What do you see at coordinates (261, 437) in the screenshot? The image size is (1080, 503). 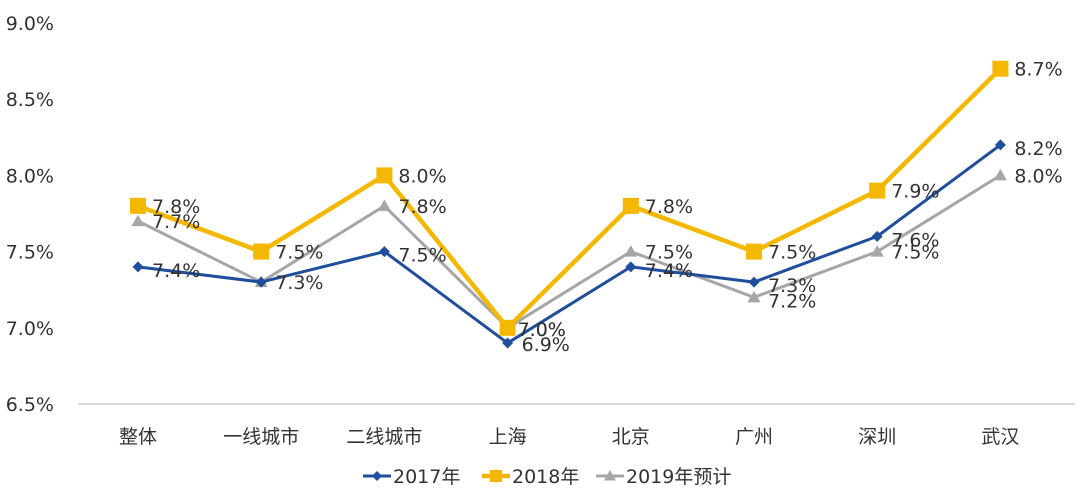 I see `x-tick-label: 一线城市` at bounding box center [261, 437].